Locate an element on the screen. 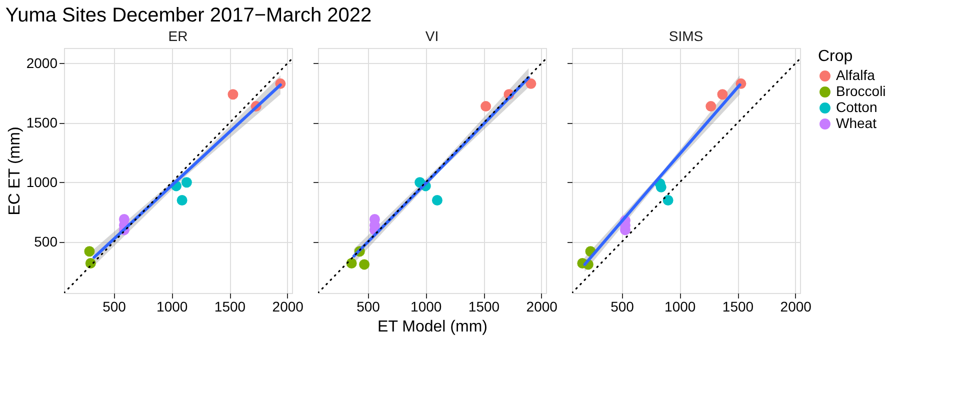 The height and width of the screenshot is (405, 978). legend-label: Broccoli is located at coordinates (861, 91).